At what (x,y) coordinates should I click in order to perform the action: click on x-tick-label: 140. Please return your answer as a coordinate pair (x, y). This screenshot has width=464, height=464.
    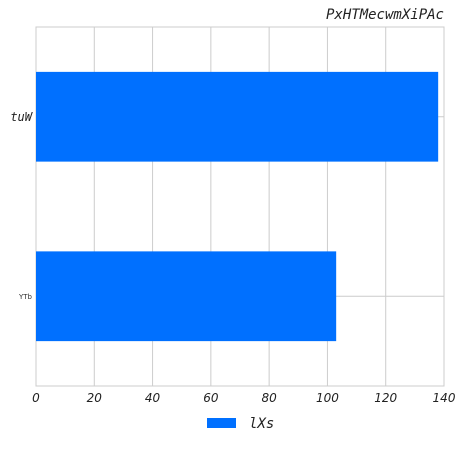
    Looking at the image, I should click on (444, 398).